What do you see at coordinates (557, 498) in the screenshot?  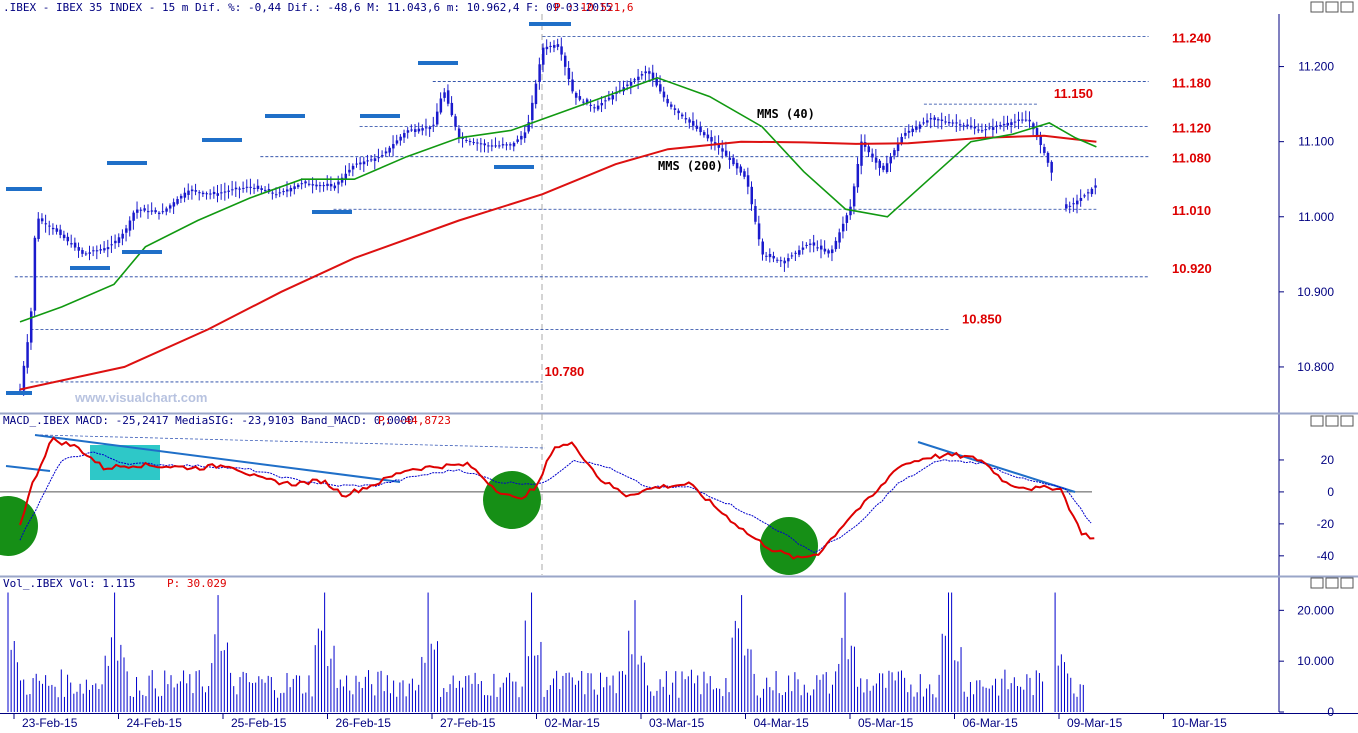 I see `macd-line` at bounding box center [557, 498].